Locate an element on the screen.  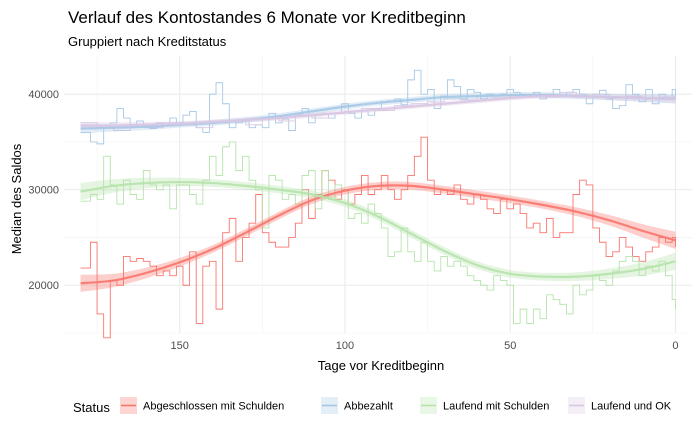
legend-item: Abgeschlossen mit Schulden is located at coordinates (202, 405).